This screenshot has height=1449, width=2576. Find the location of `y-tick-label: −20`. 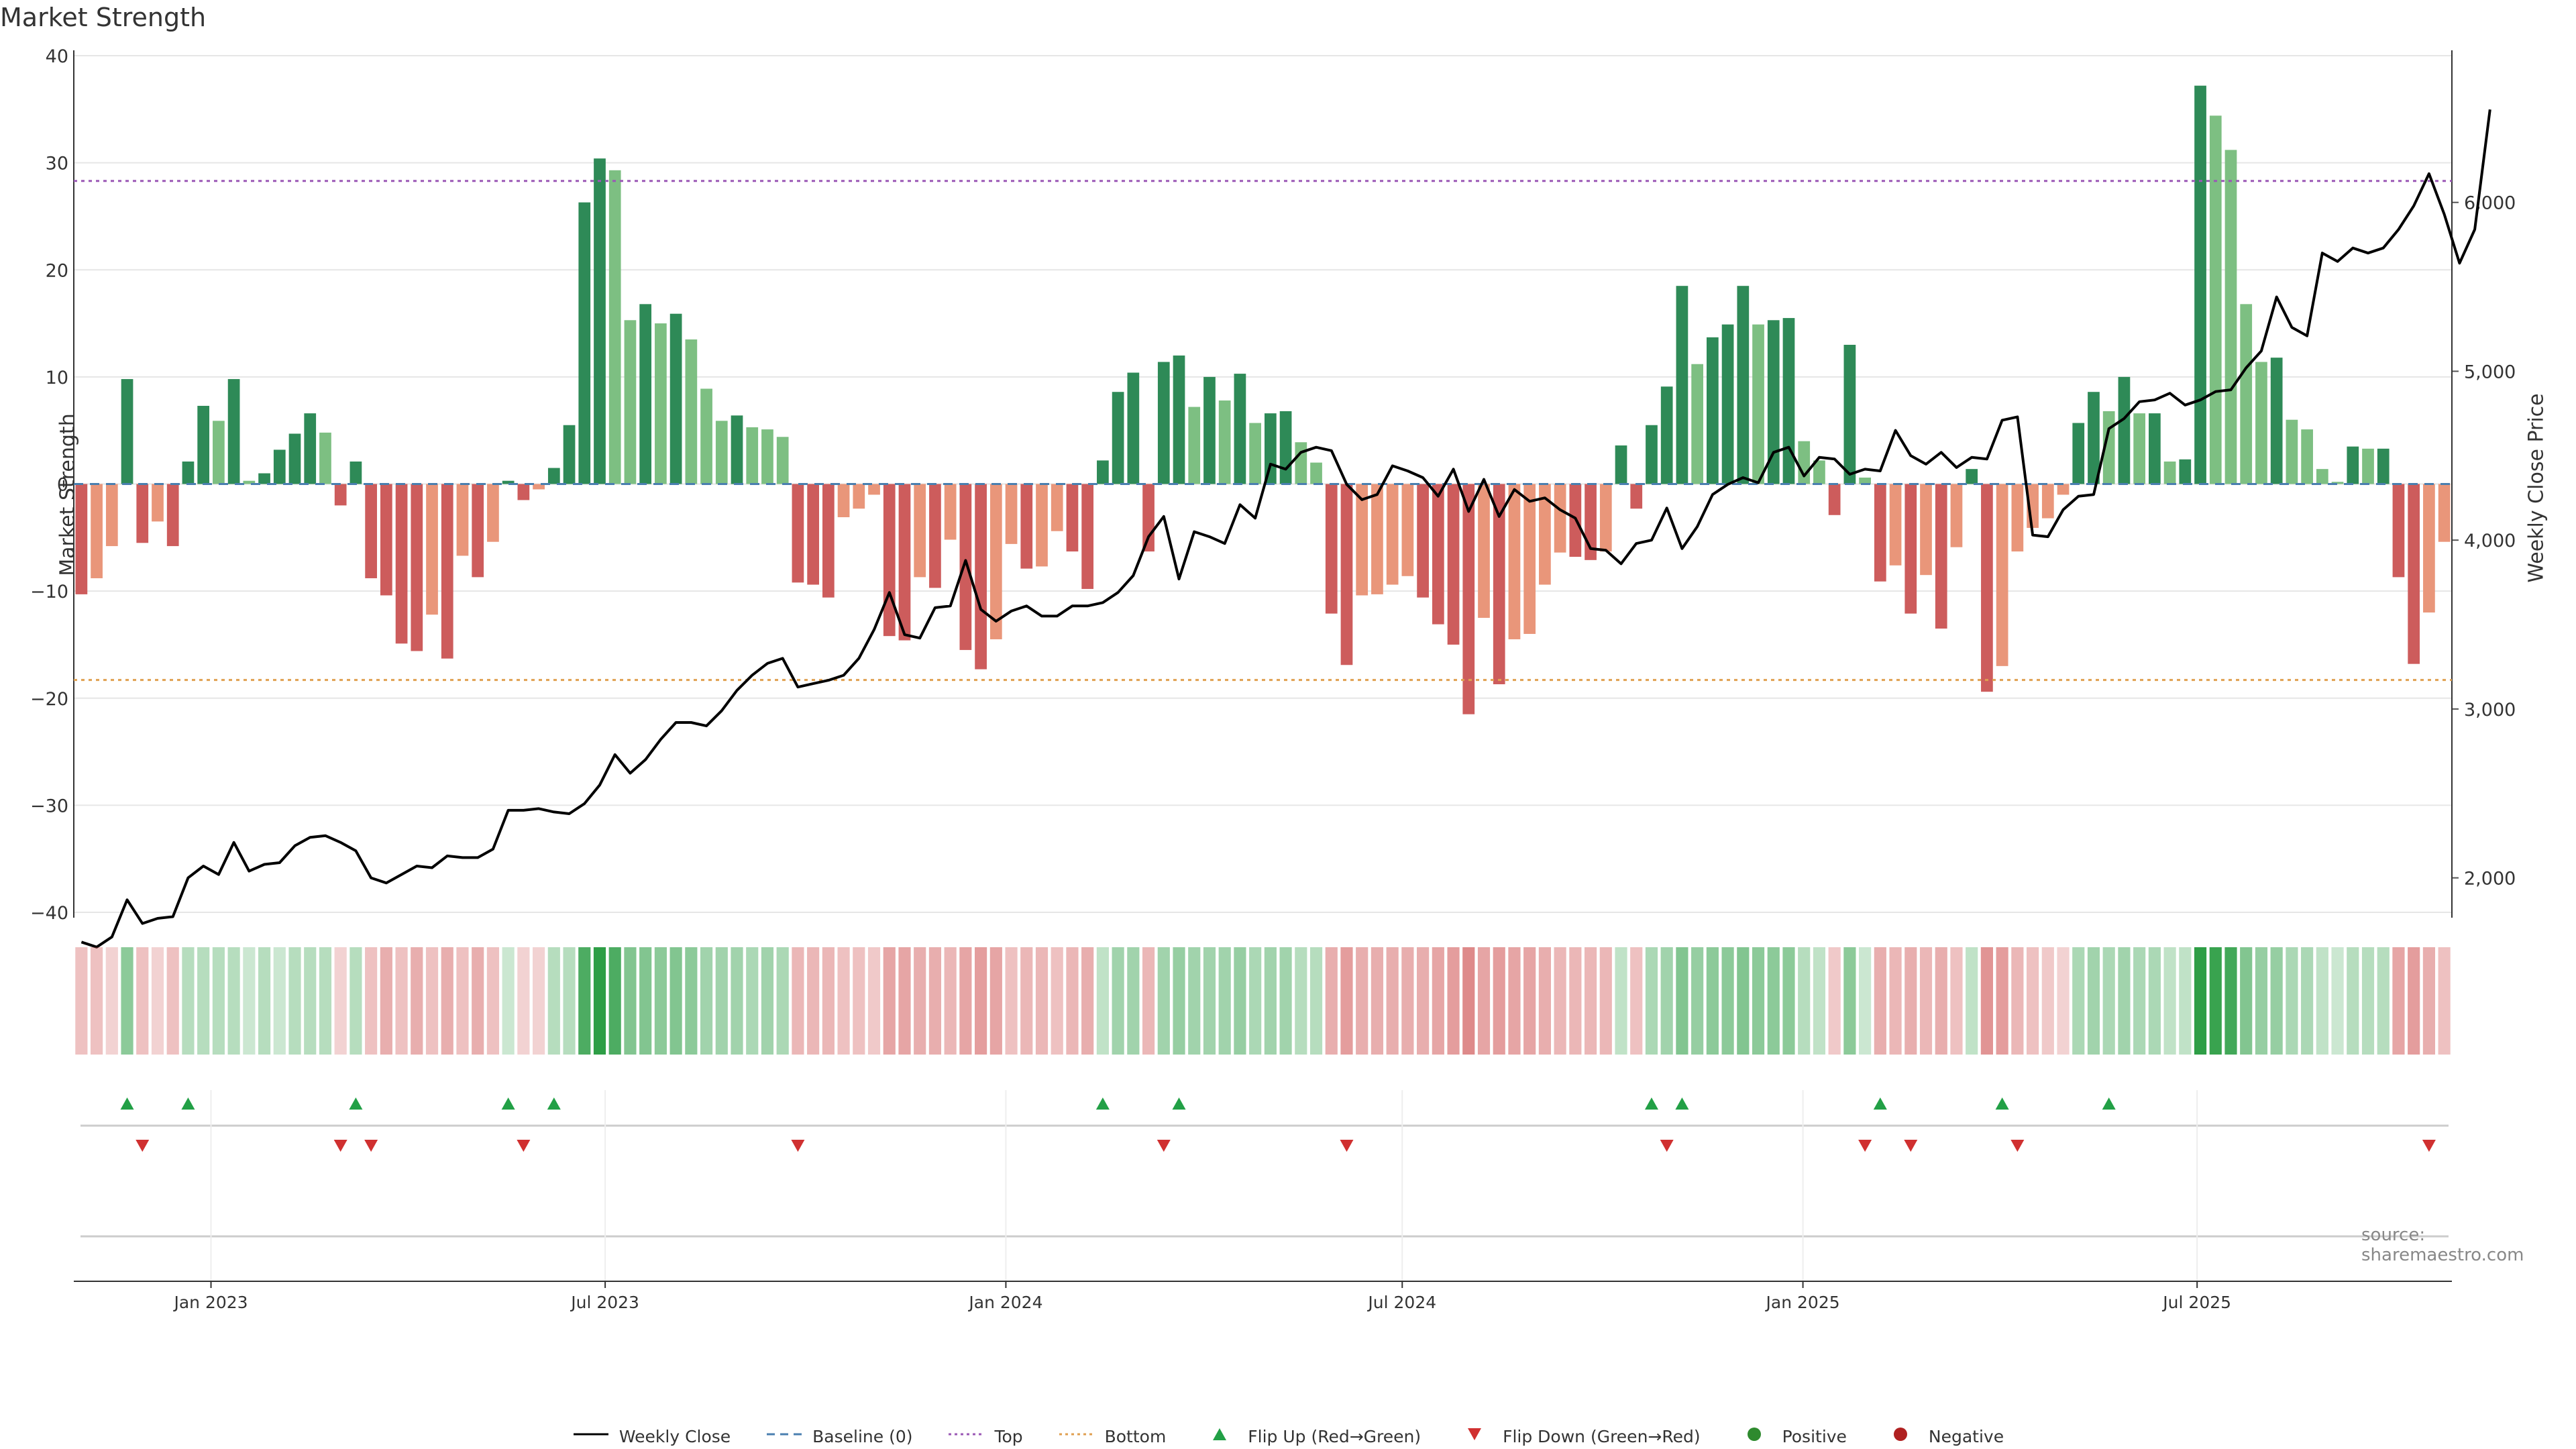

y-tick-label: −20 is located at coordinates (49, 699).